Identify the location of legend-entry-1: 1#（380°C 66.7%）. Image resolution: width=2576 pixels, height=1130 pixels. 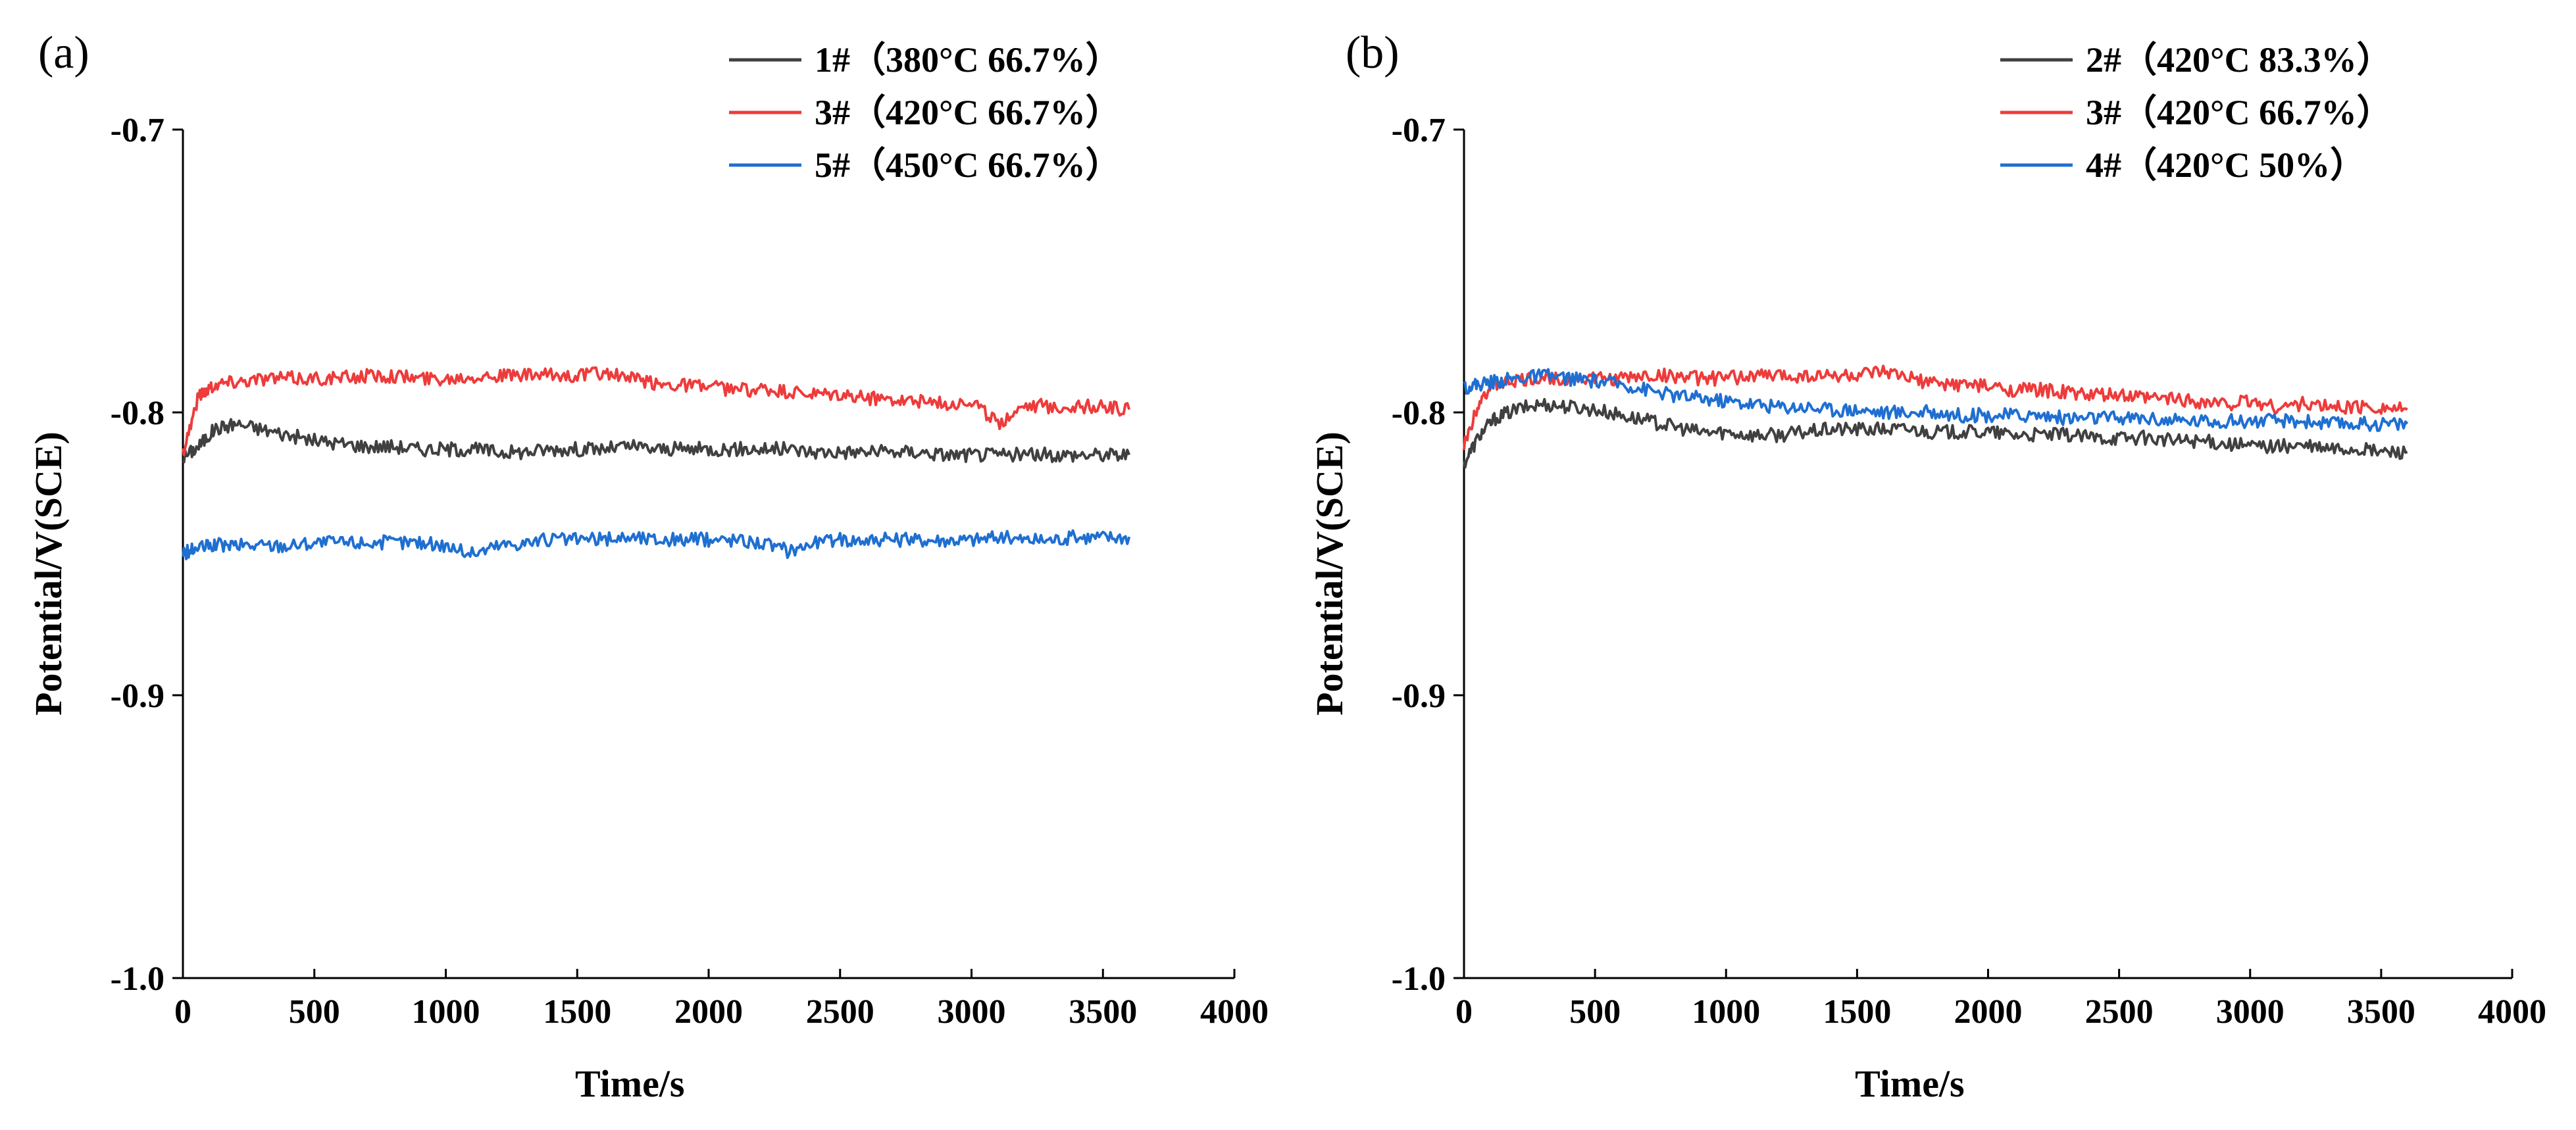
(968, 60).